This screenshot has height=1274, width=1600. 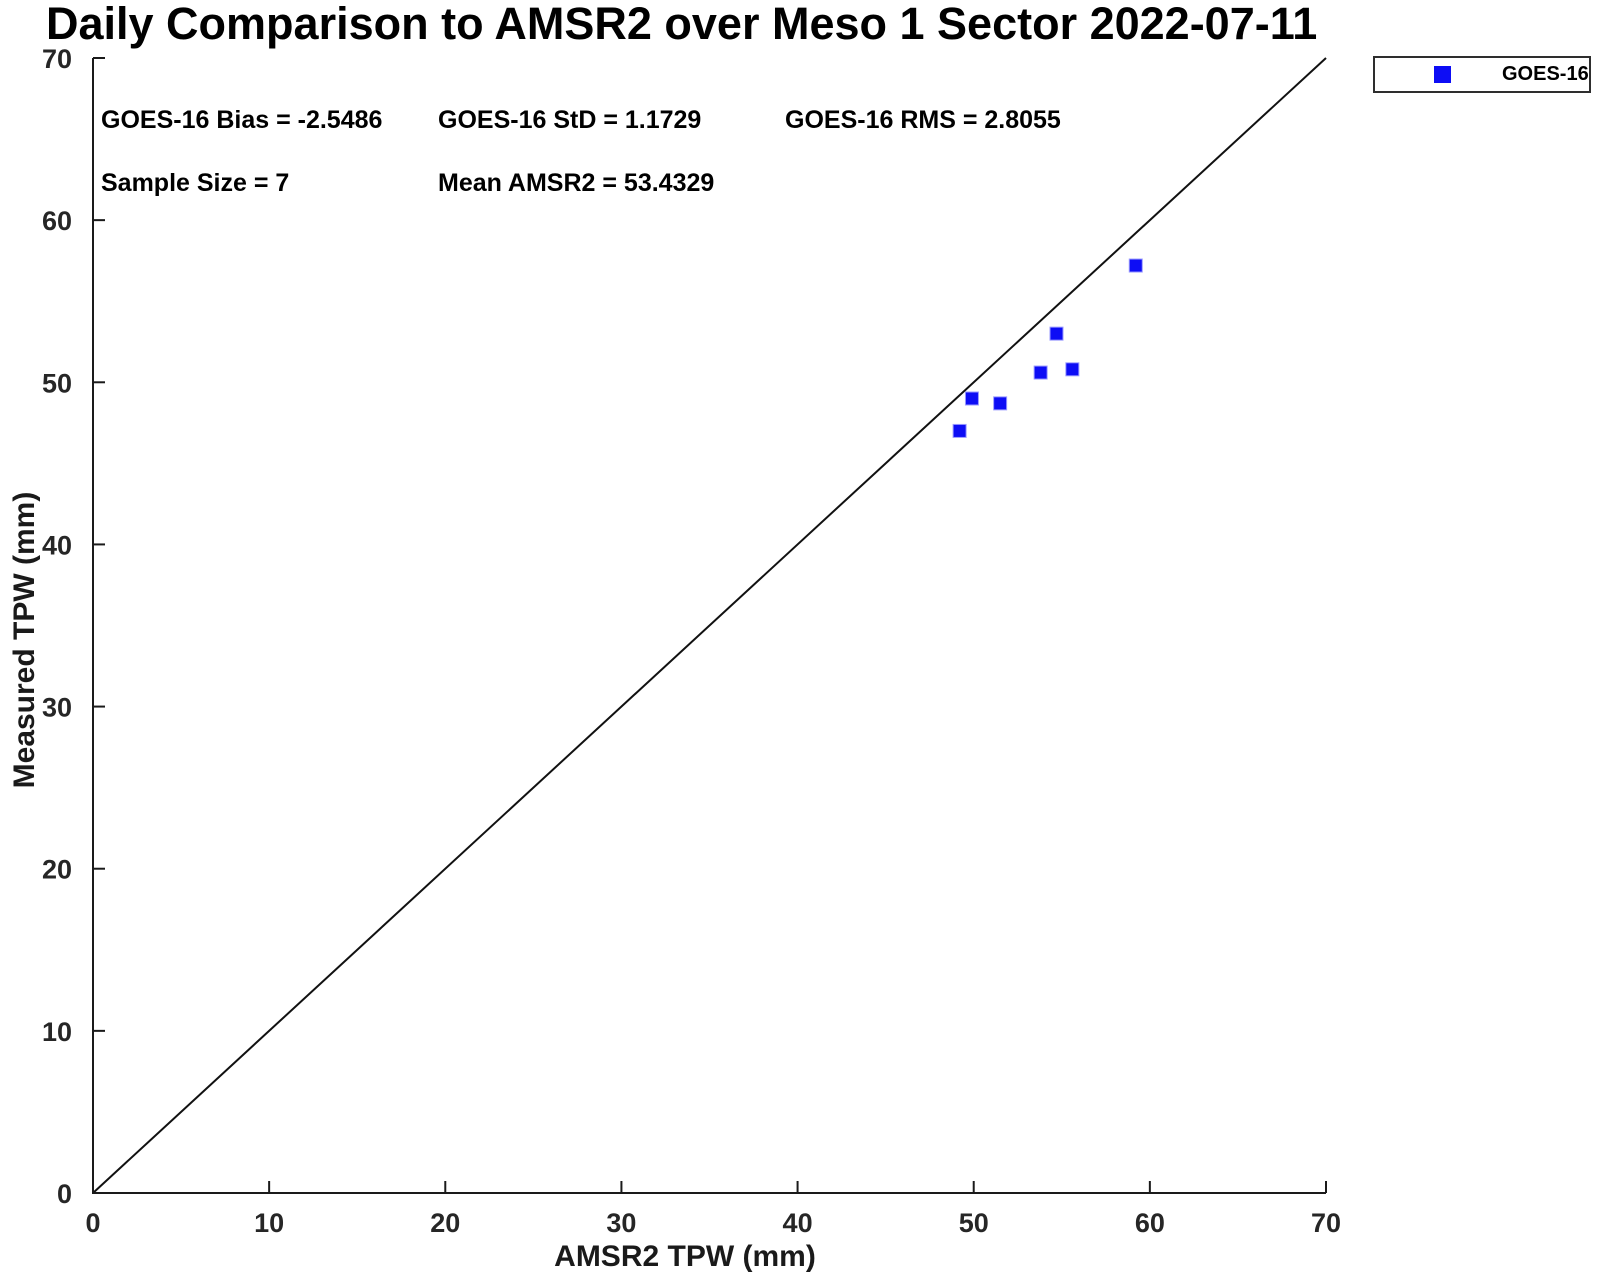 I want to click on y-tick-label: 20, so click(x=57, y=870).